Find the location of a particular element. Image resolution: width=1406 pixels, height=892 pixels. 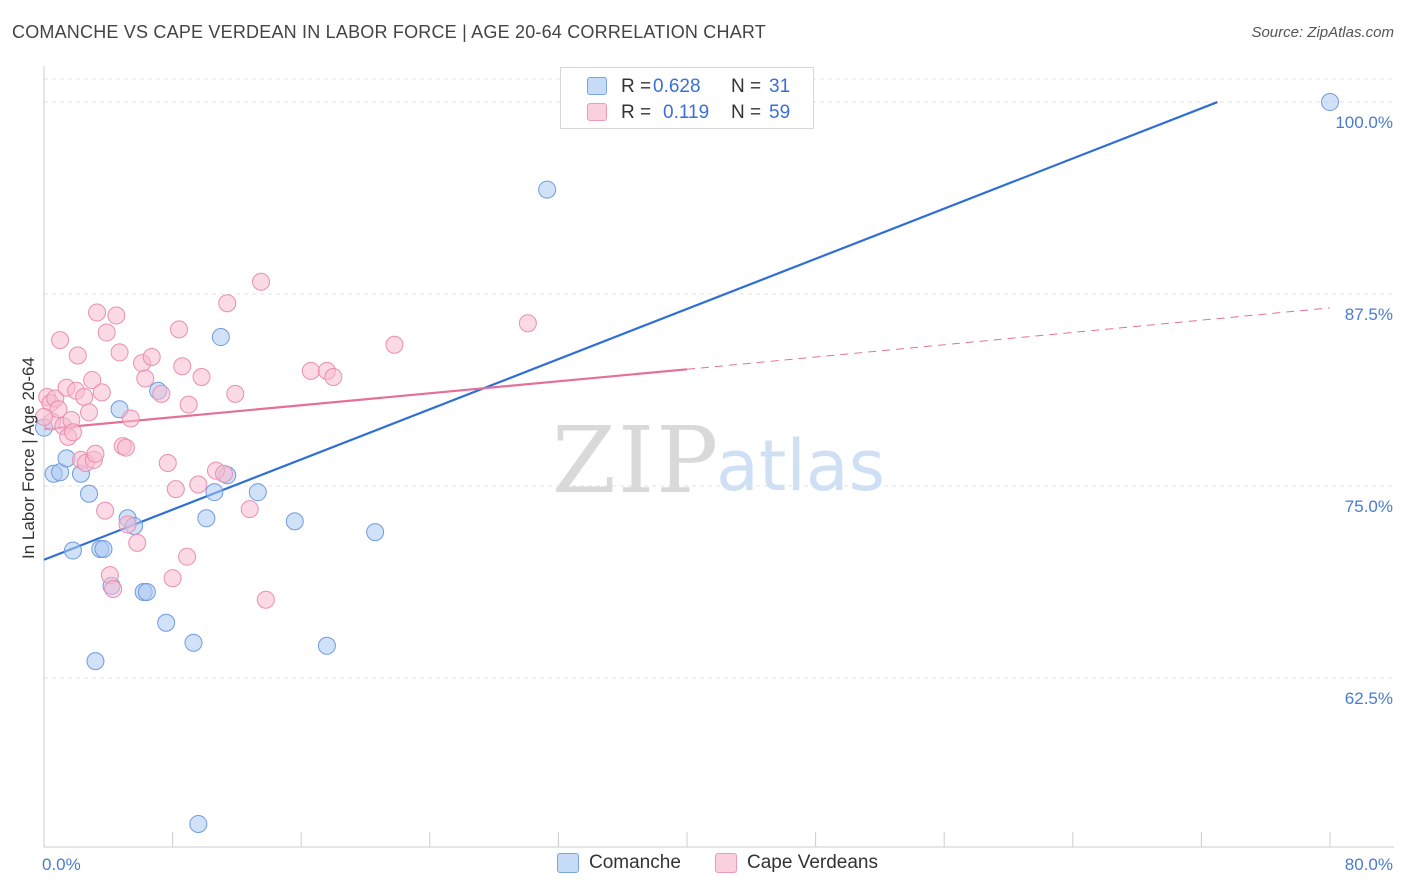

legend-swatch-cape is located at coordinates (597, 112).